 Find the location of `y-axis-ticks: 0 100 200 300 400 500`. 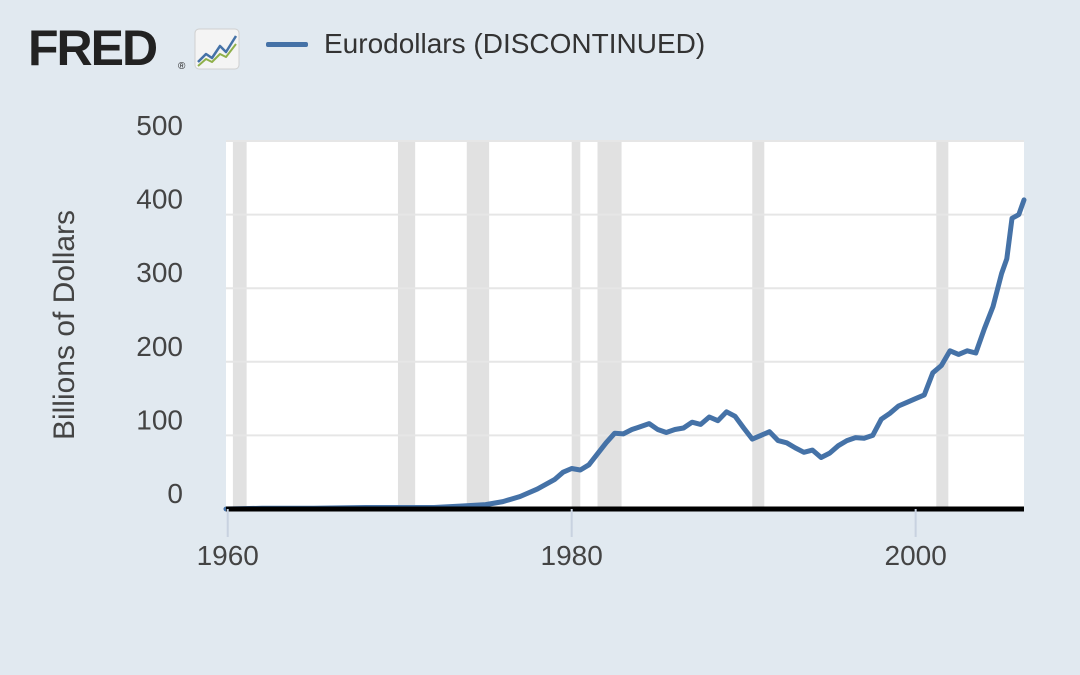

y-axis-ticks: 0 100 200 300 400 500 is located at coordinates (159, 309).